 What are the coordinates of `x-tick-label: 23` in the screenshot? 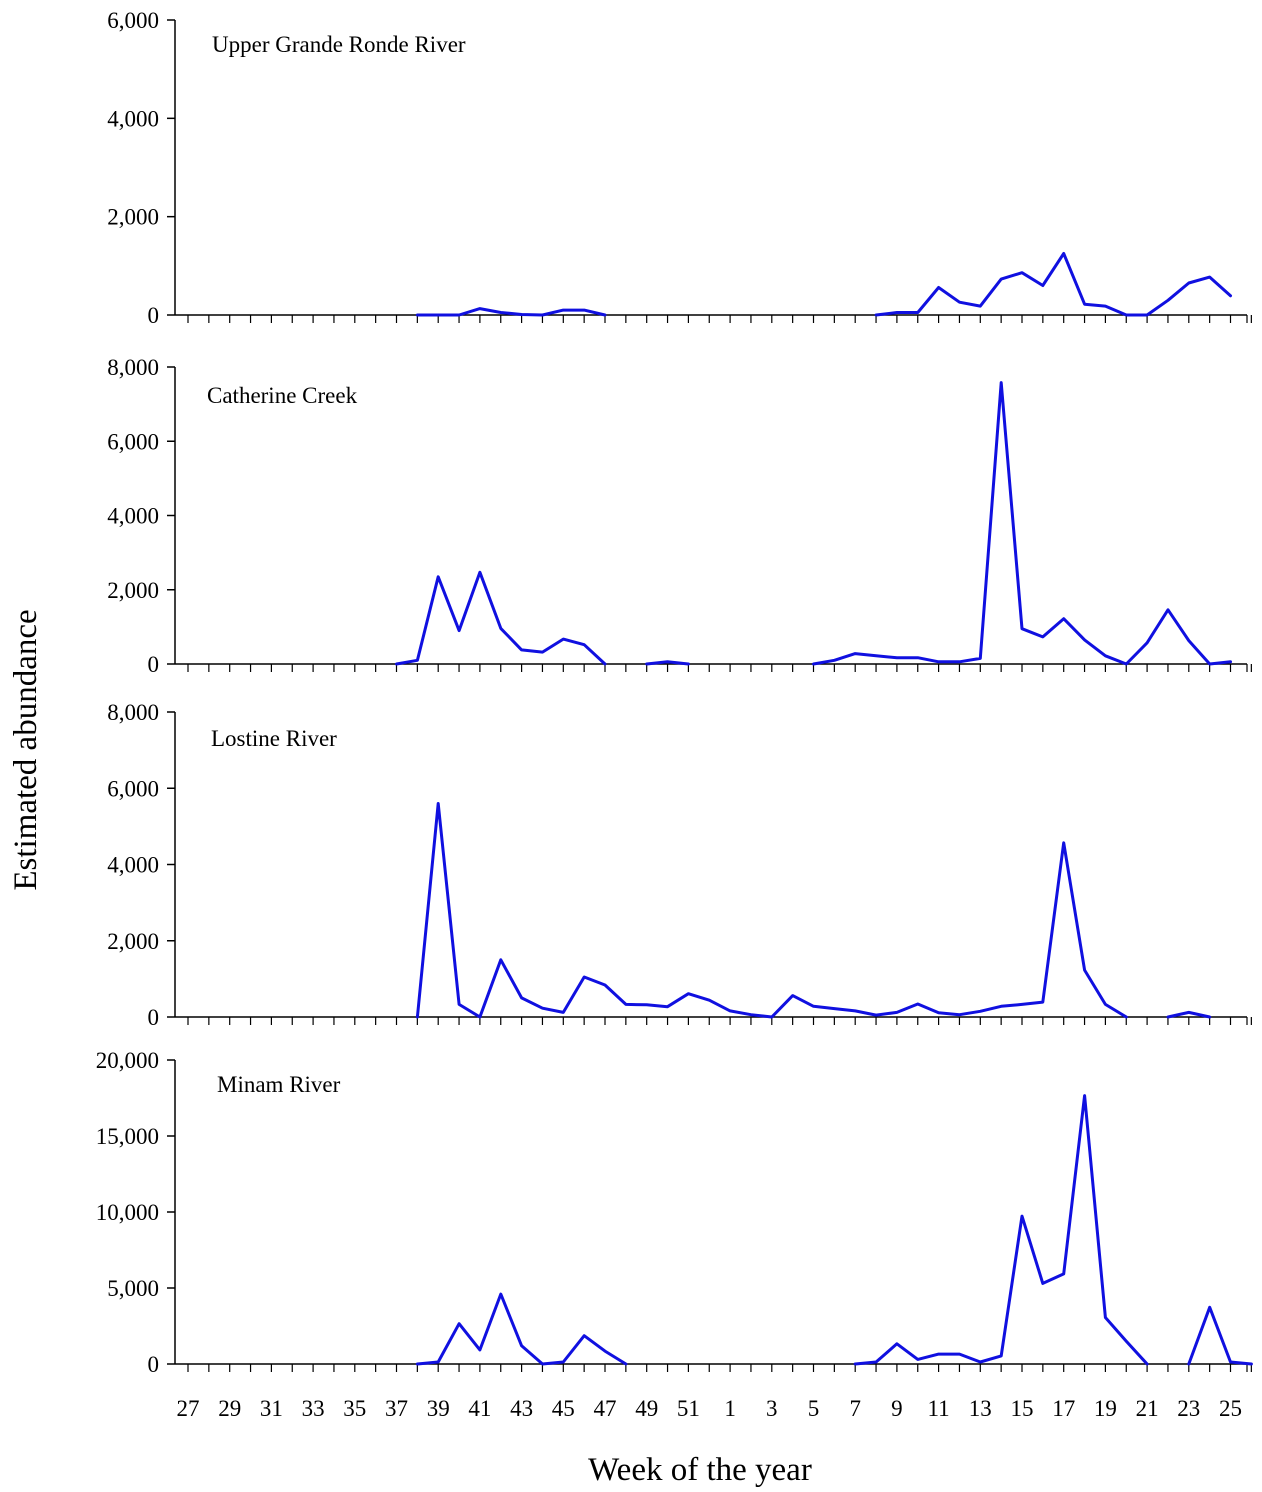 It's located at (1188, 1408).